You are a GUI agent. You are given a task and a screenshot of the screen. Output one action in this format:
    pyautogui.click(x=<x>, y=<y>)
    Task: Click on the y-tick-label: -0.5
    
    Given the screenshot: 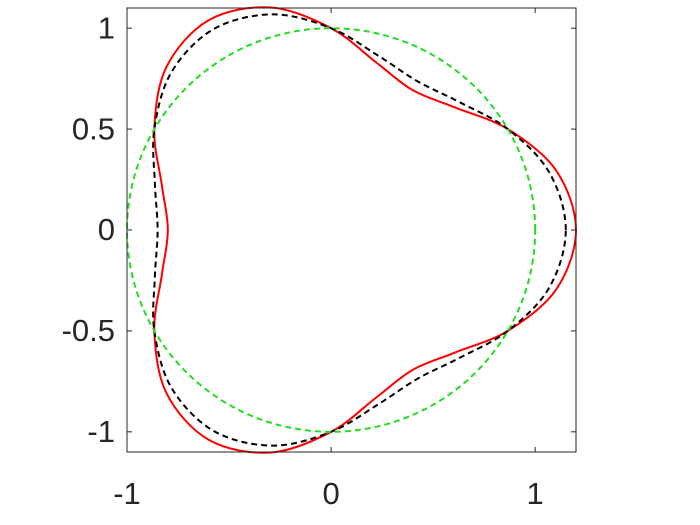 What is the action you would take?
    pyautogui.click(x=88, y=330)
    